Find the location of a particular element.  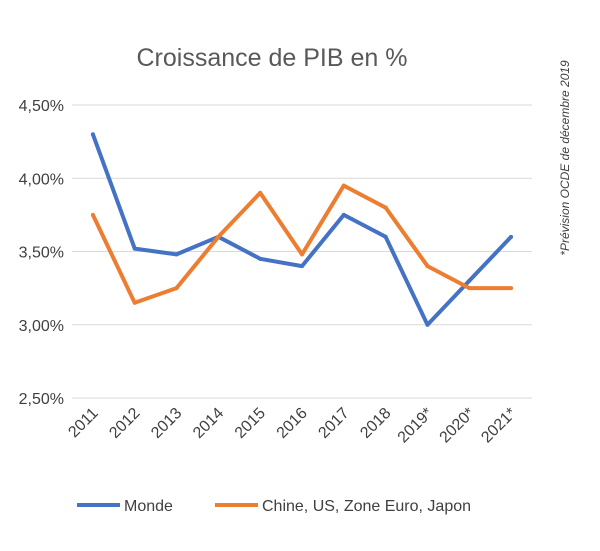

y-tick-label: 2,50% is located at coordinates (41, 399).